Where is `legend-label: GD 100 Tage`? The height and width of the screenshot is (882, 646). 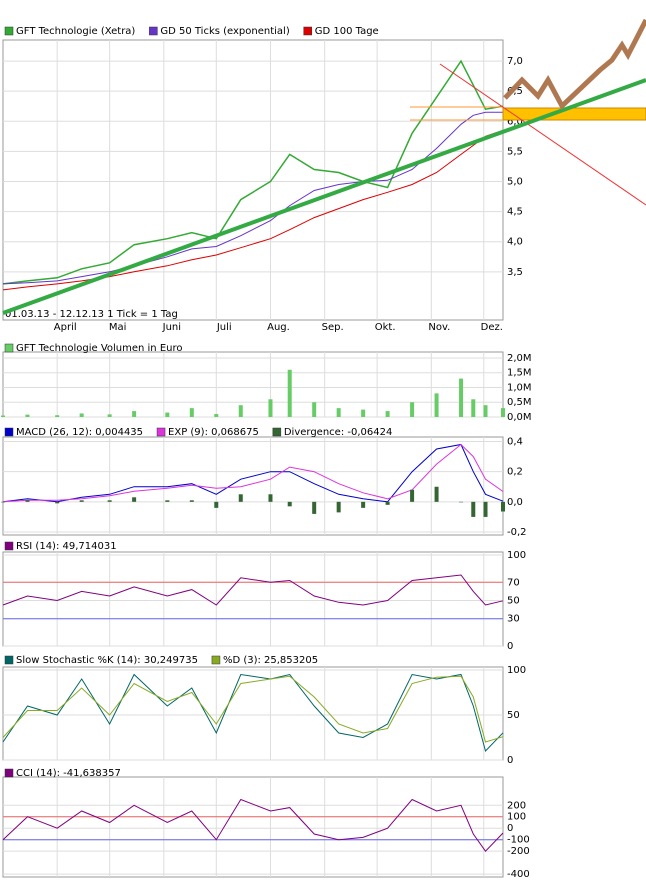 legend-label: GD 100 Tage is located at coordinates (347, 31).